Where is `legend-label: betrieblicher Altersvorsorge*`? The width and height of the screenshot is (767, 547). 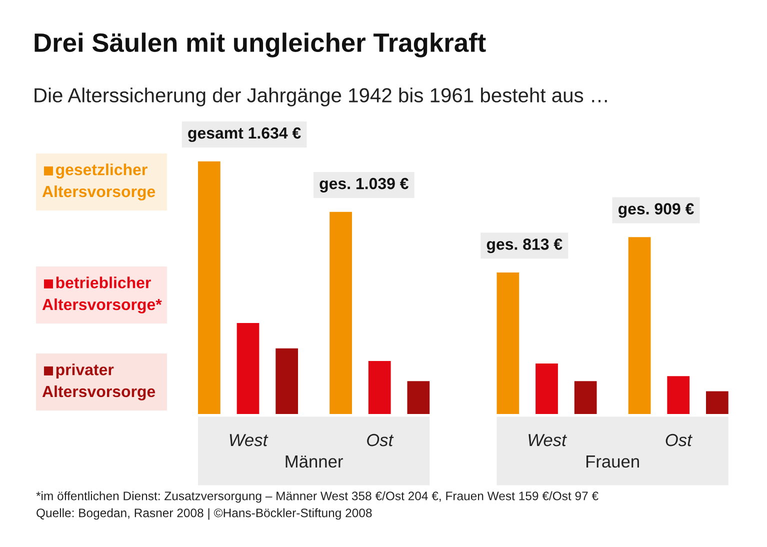 legend-label: betrieblicher Altersvorsorge* is located at coordinates (102, 295).